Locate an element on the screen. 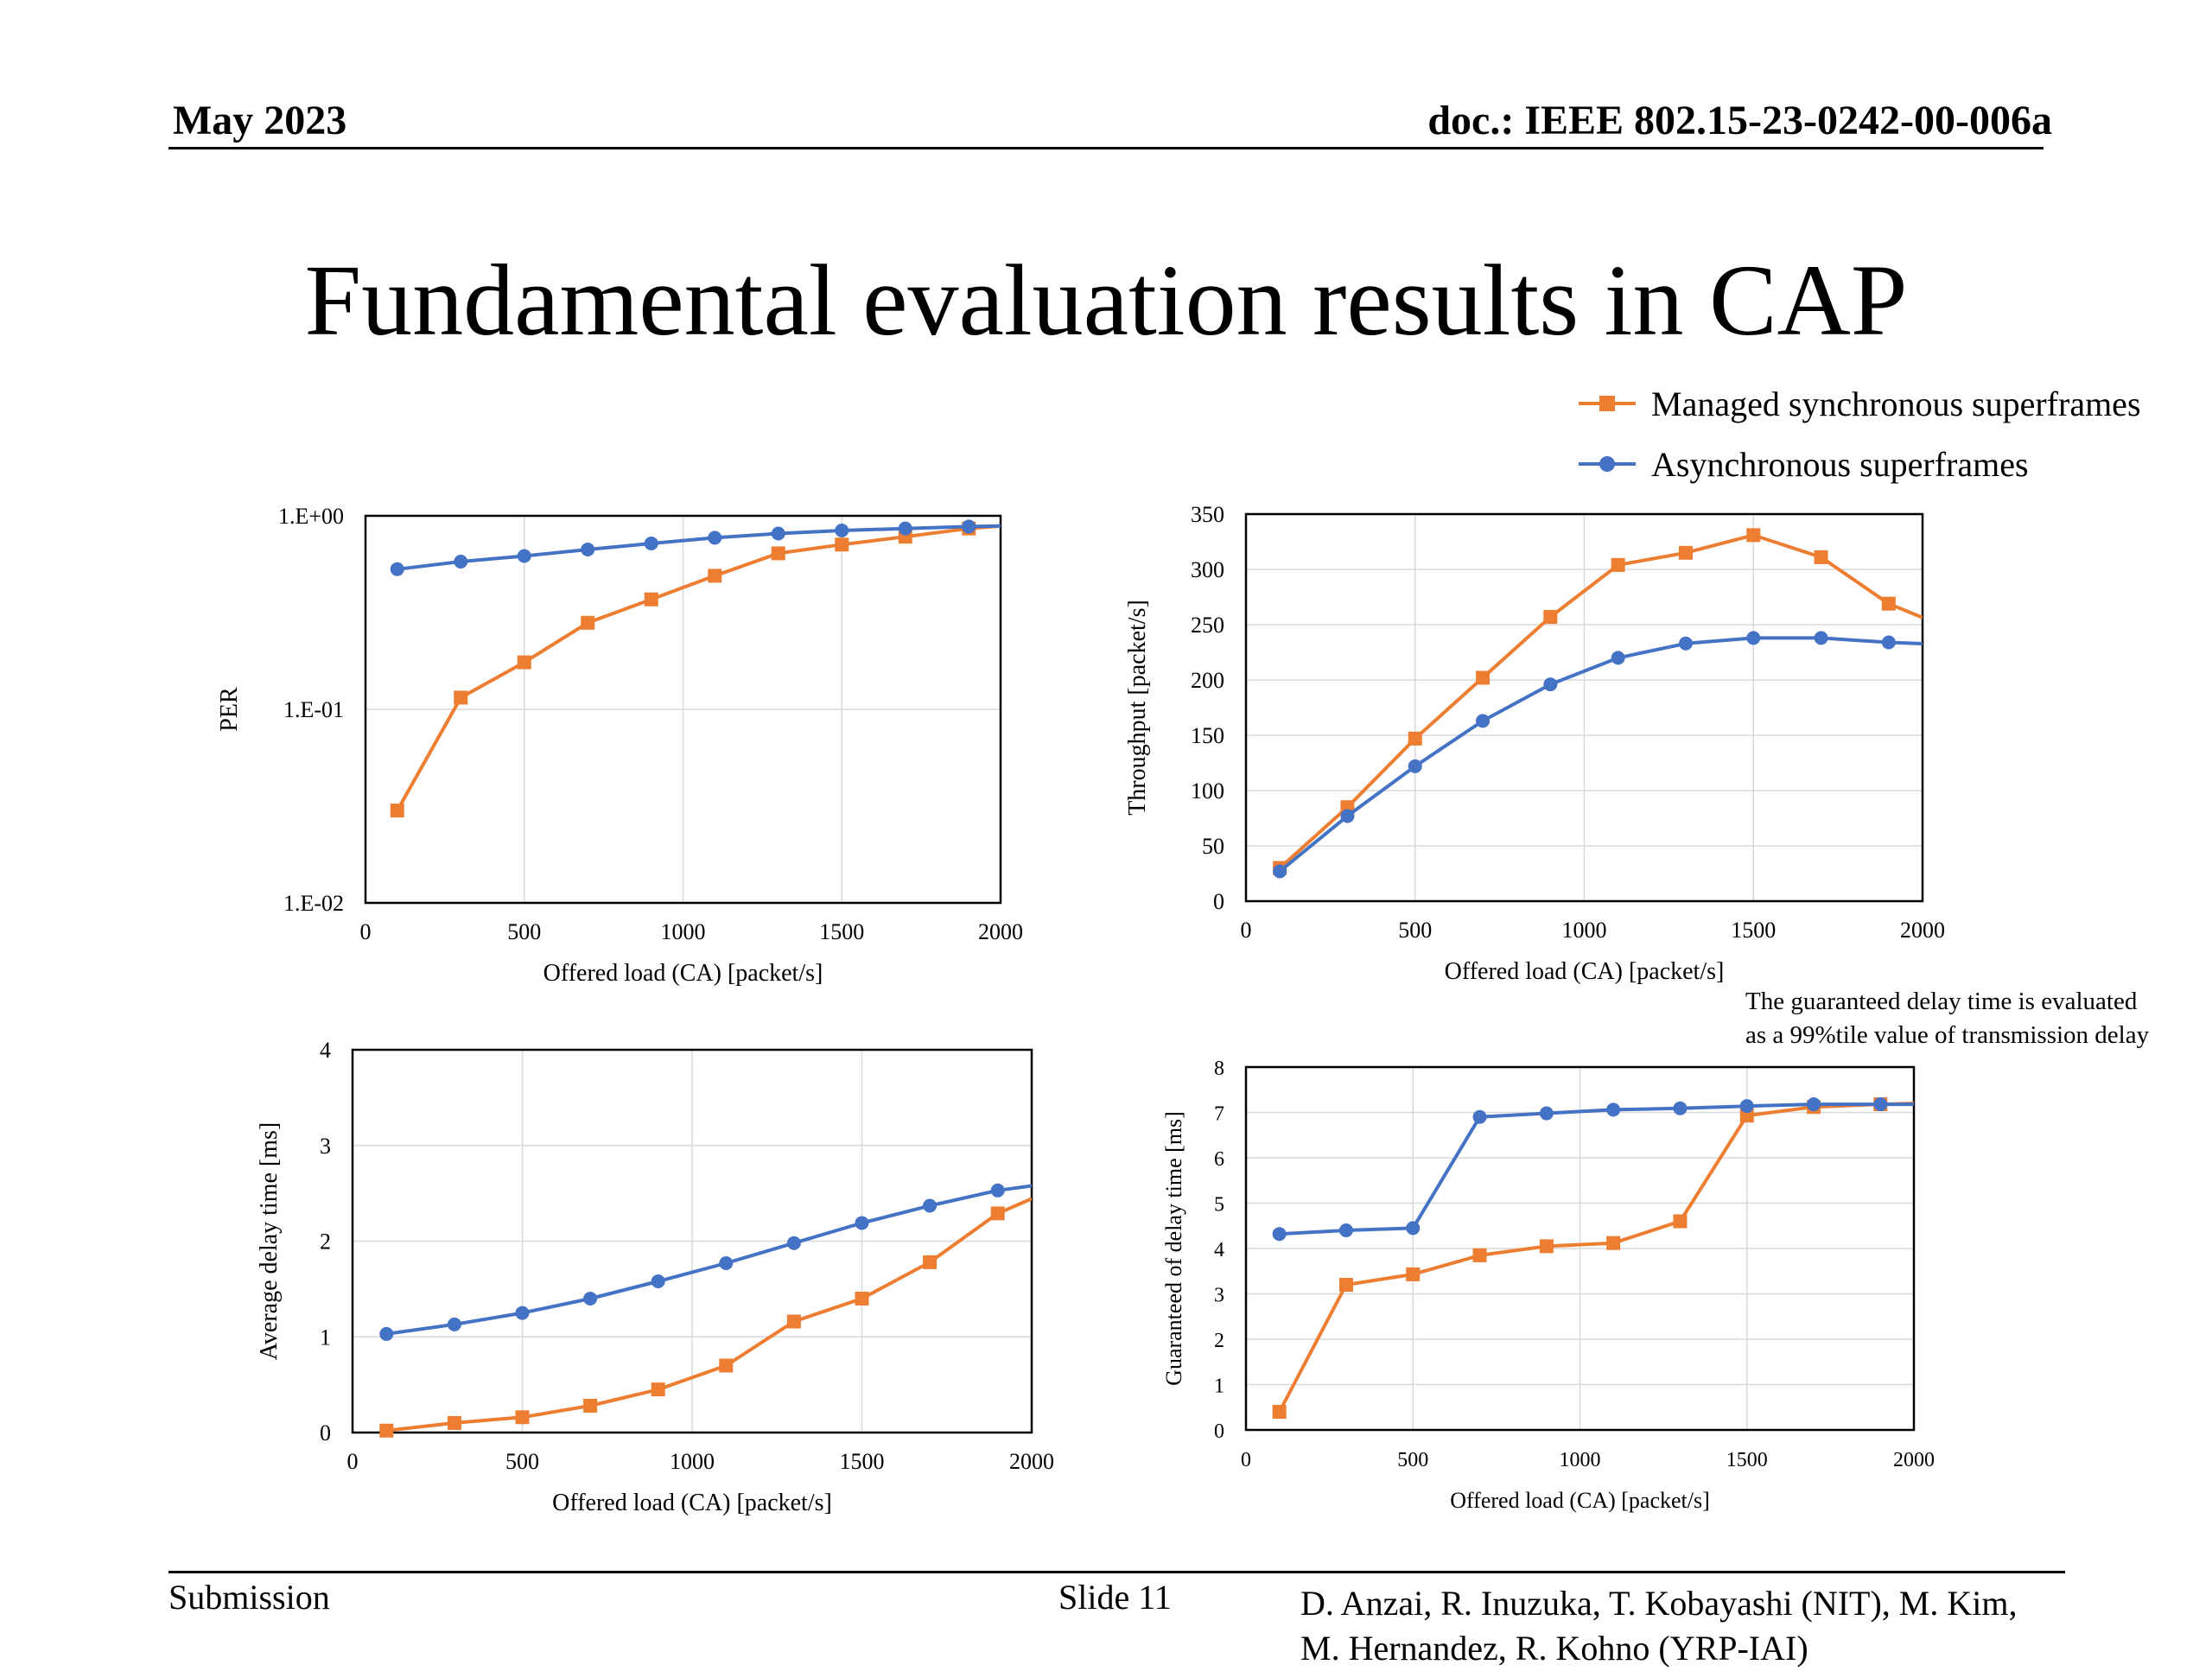  footer-rule is located at coordinates (1116, 1572).